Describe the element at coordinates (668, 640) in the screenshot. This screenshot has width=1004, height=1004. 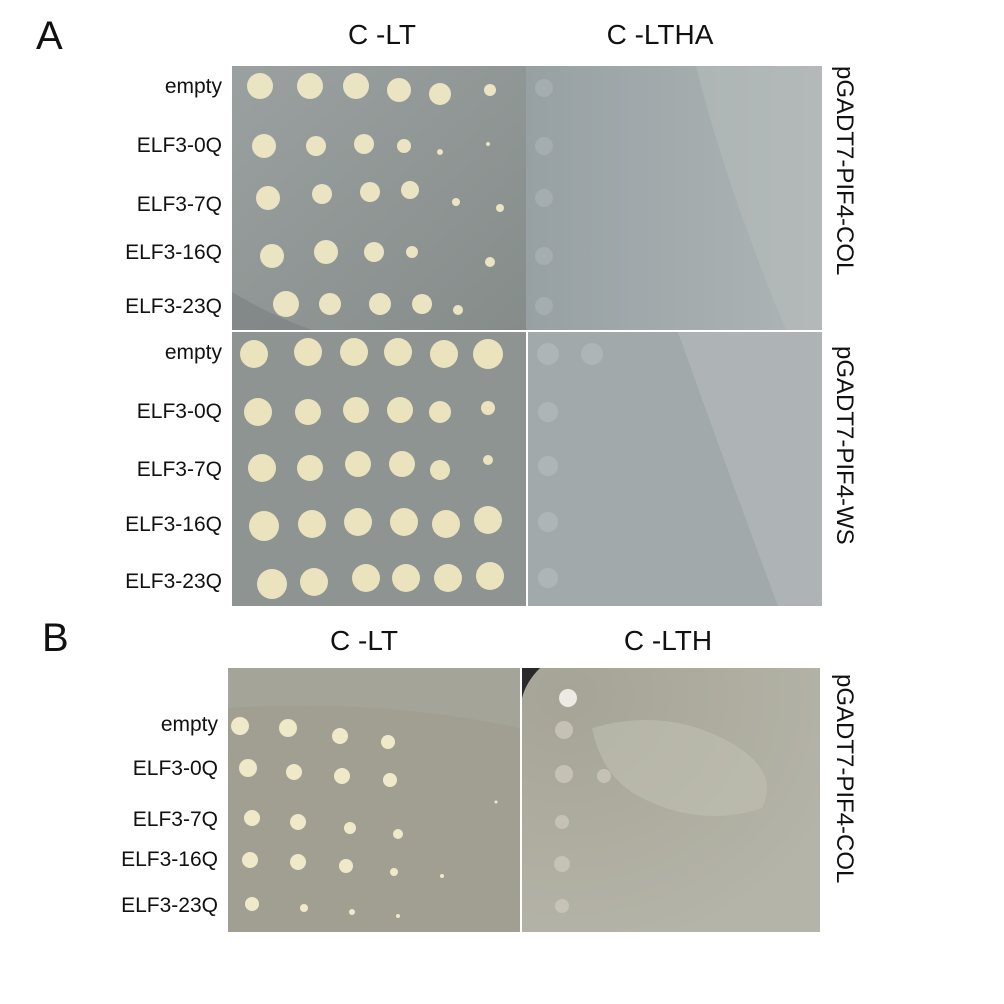
I see `column-title-b-lth: C -LTH` at that location.